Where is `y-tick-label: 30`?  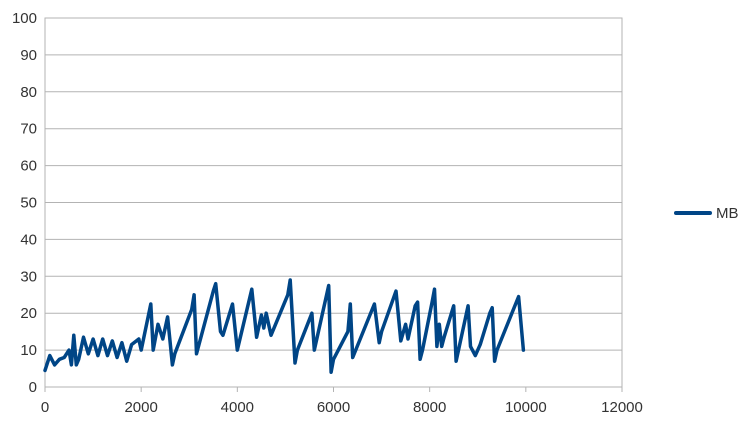 y-tick-label: 30 is located at coordinates (28, 276).